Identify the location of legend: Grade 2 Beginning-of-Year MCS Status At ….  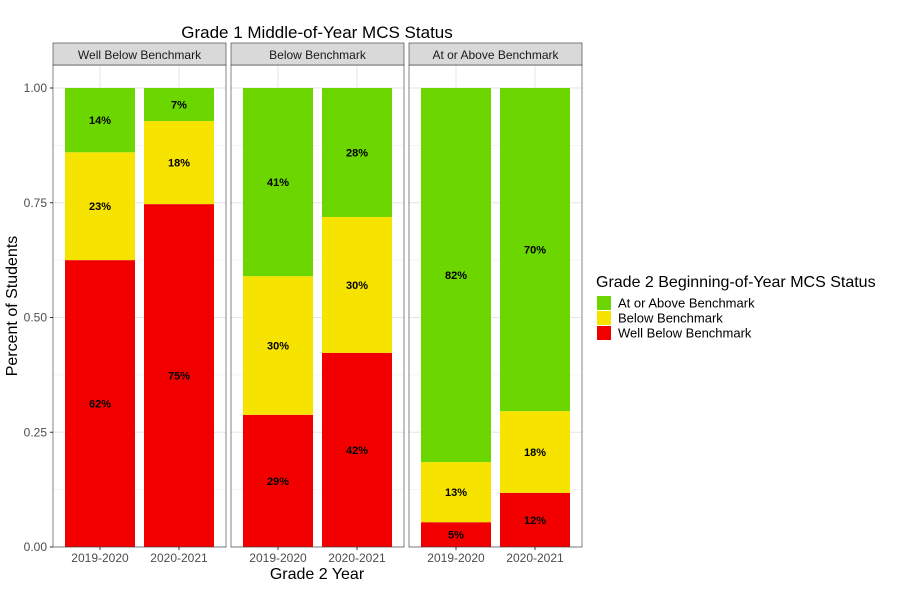
(736, 307).